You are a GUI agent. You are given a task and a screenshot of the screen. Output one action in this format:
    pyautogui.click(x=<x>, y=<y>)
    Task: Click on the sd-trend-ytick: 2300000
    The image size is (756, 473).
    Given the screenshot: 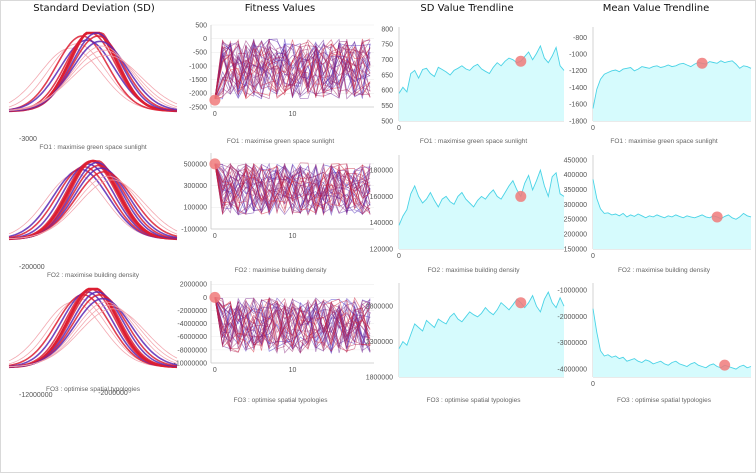 What is the action you would take?
    pyautogui.click(x=379, y=342)
    